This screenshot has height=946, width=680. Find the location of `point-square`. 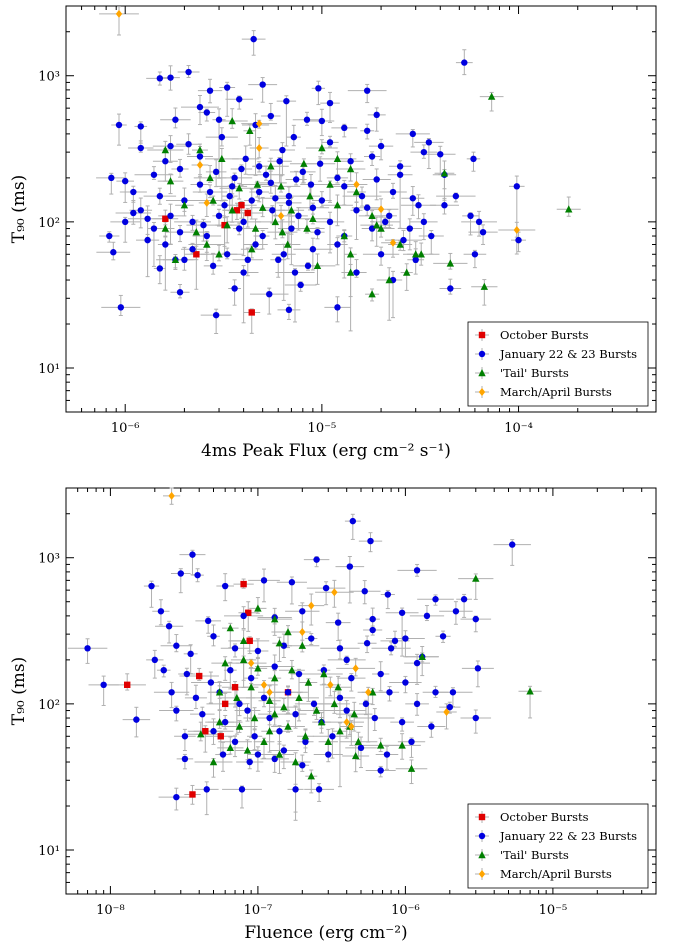

point-square is located at coordinates (127, 685).